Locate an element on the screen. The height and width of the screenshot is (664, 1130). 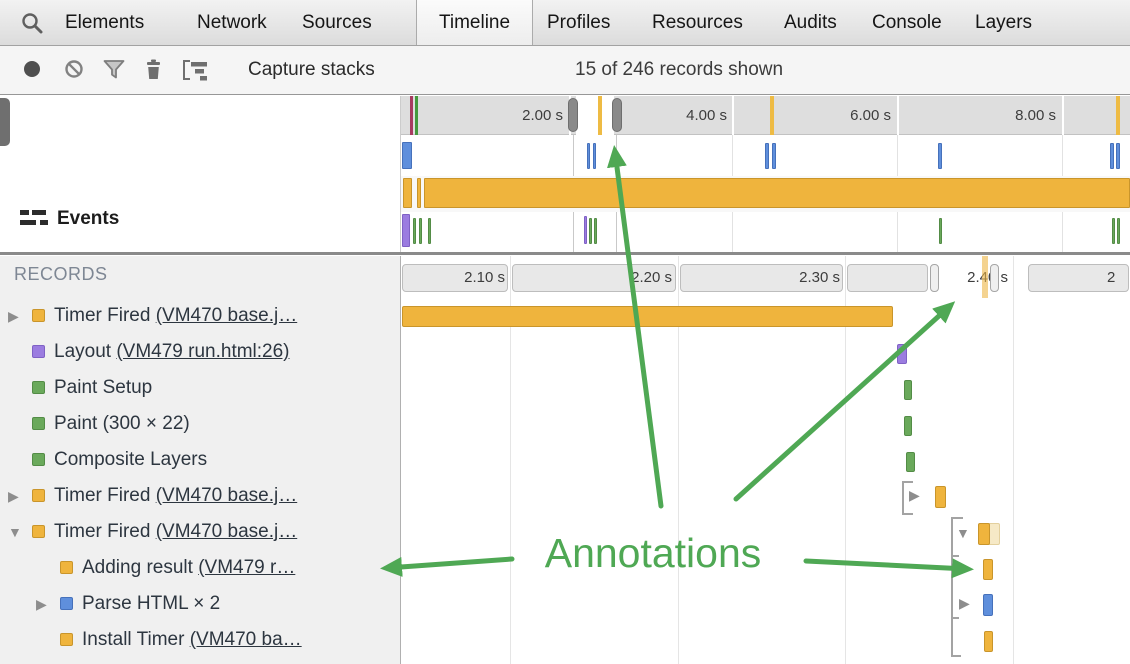
record-row-composite-layers: Composite Layers is located at coordinates (200, 460).